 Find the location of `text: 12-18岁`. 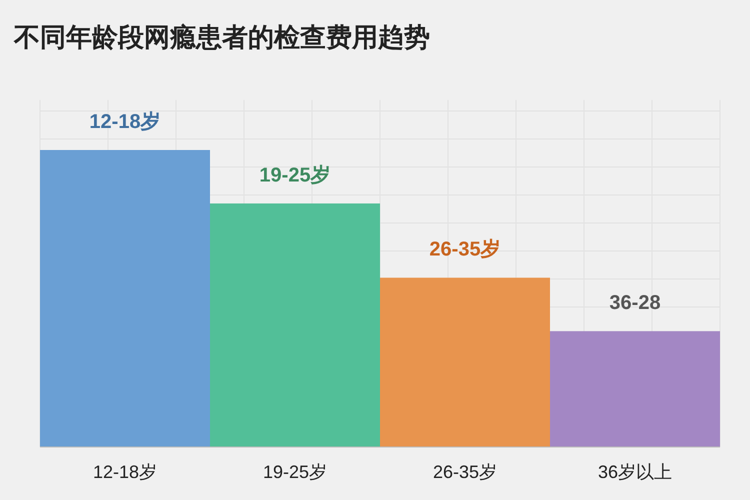

text: 12-18岁 is located at coordinates (125, 122).